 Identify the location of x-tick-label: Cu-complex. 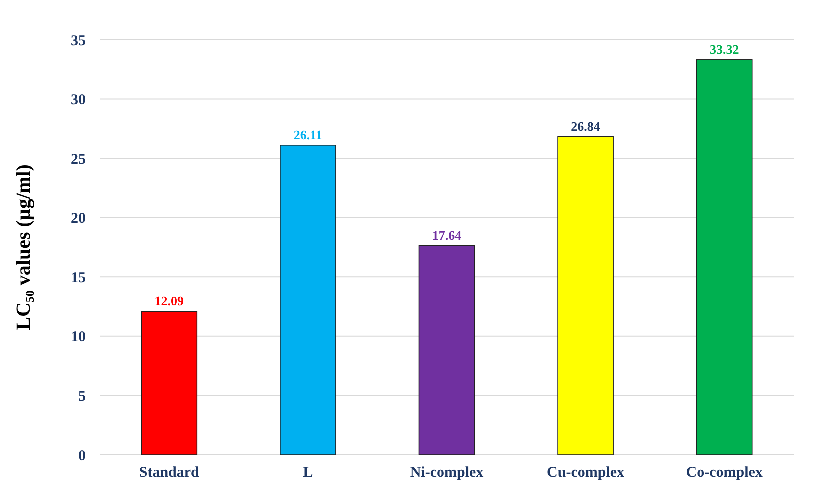
(586, 473).